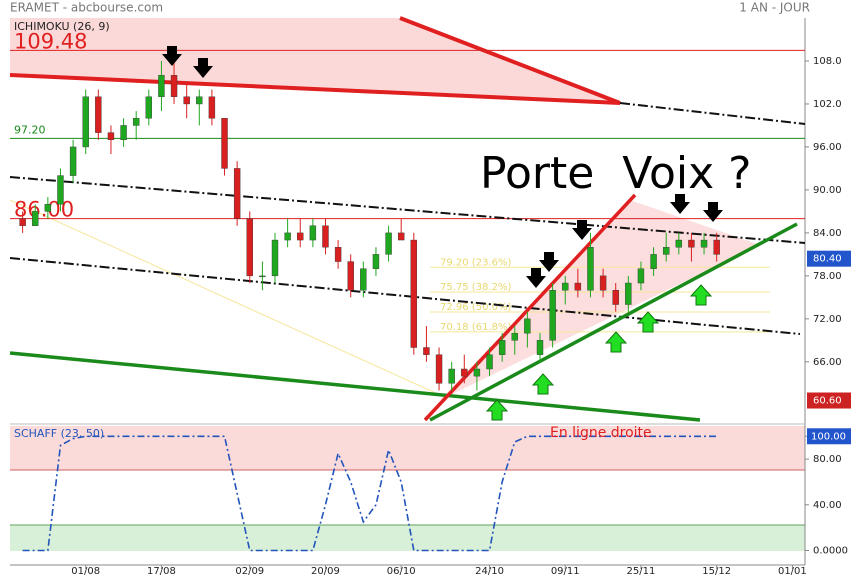 The width and height of the screenshot is (855, 584). I want to click on osc-zone-low, so click(407, 538).